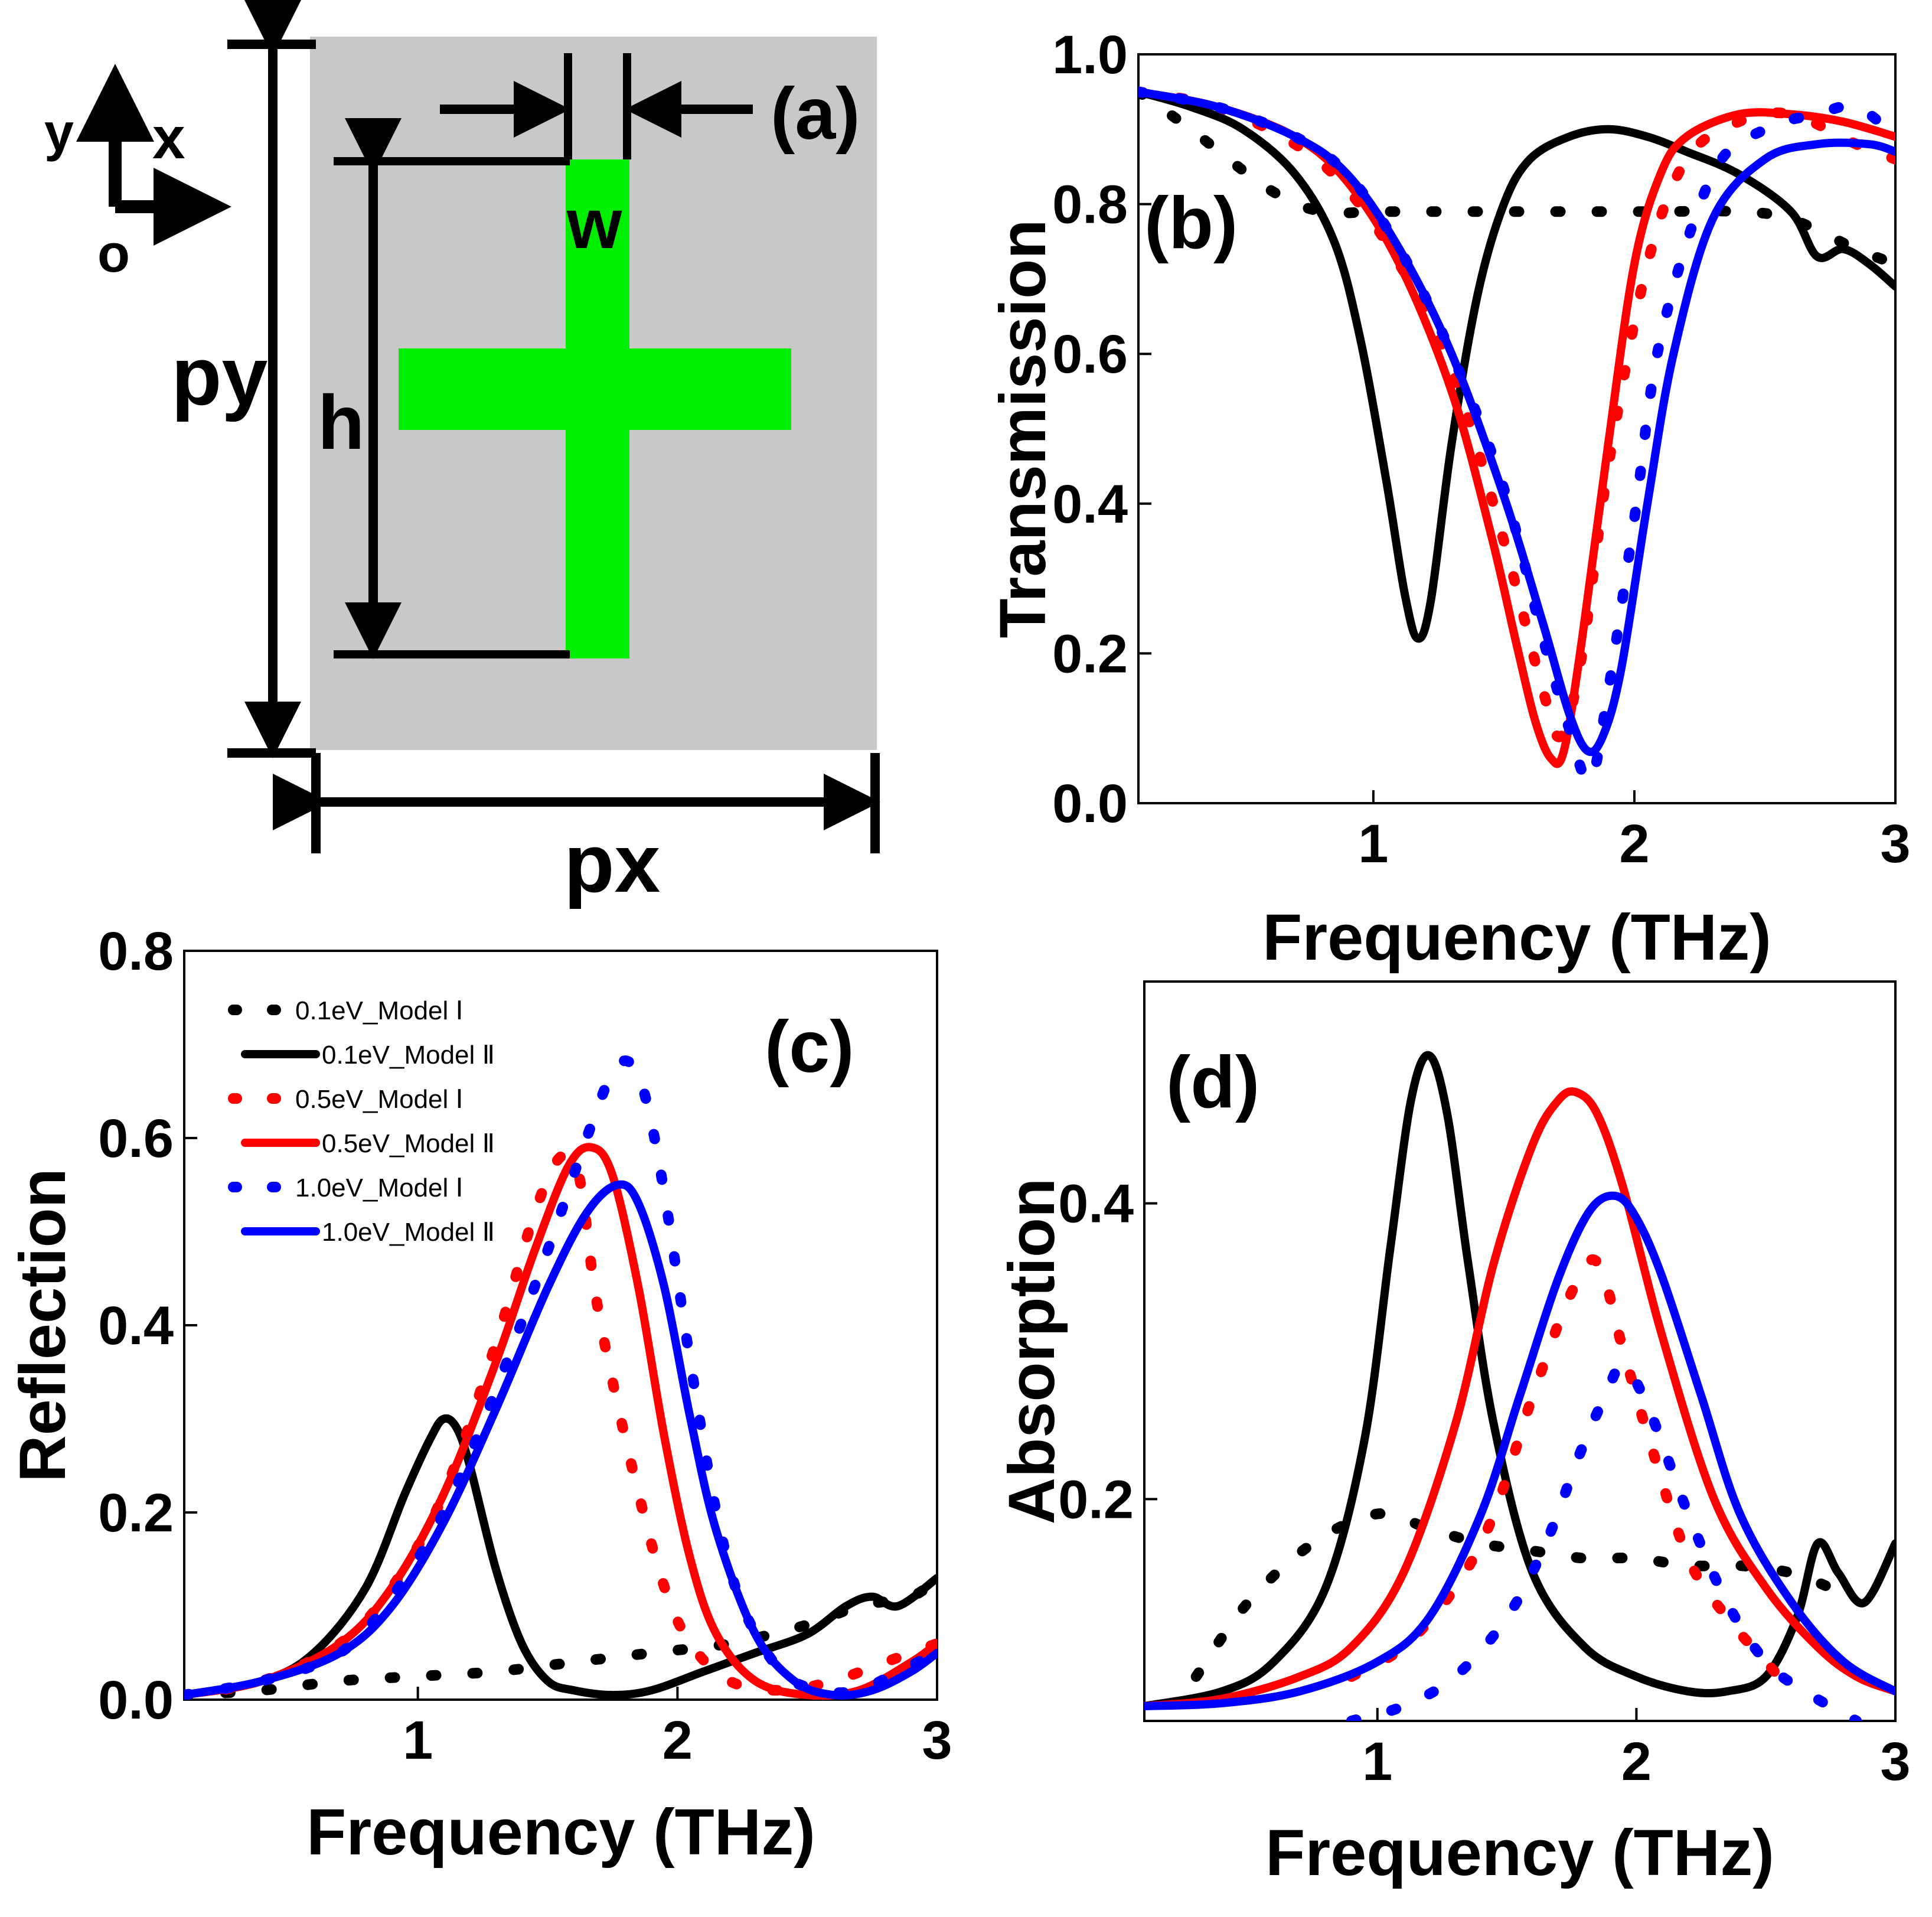  Describe the element at coordinates (596, 106) in the screenshot. I see `w-dimension` at that location.